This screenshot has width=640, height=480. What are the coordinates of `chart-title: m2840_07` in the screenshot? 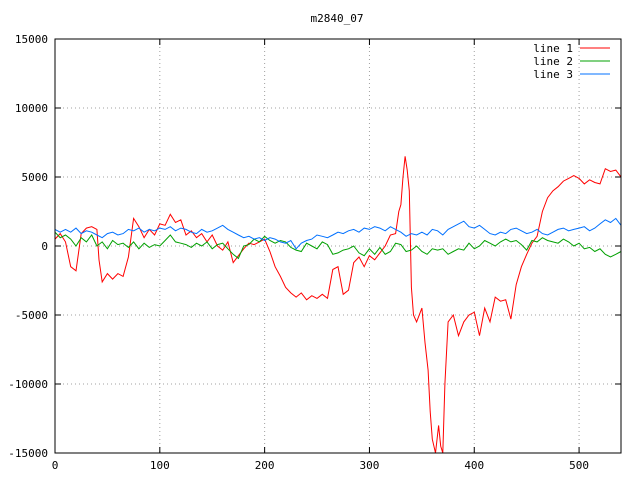 It's located at (337, 18).